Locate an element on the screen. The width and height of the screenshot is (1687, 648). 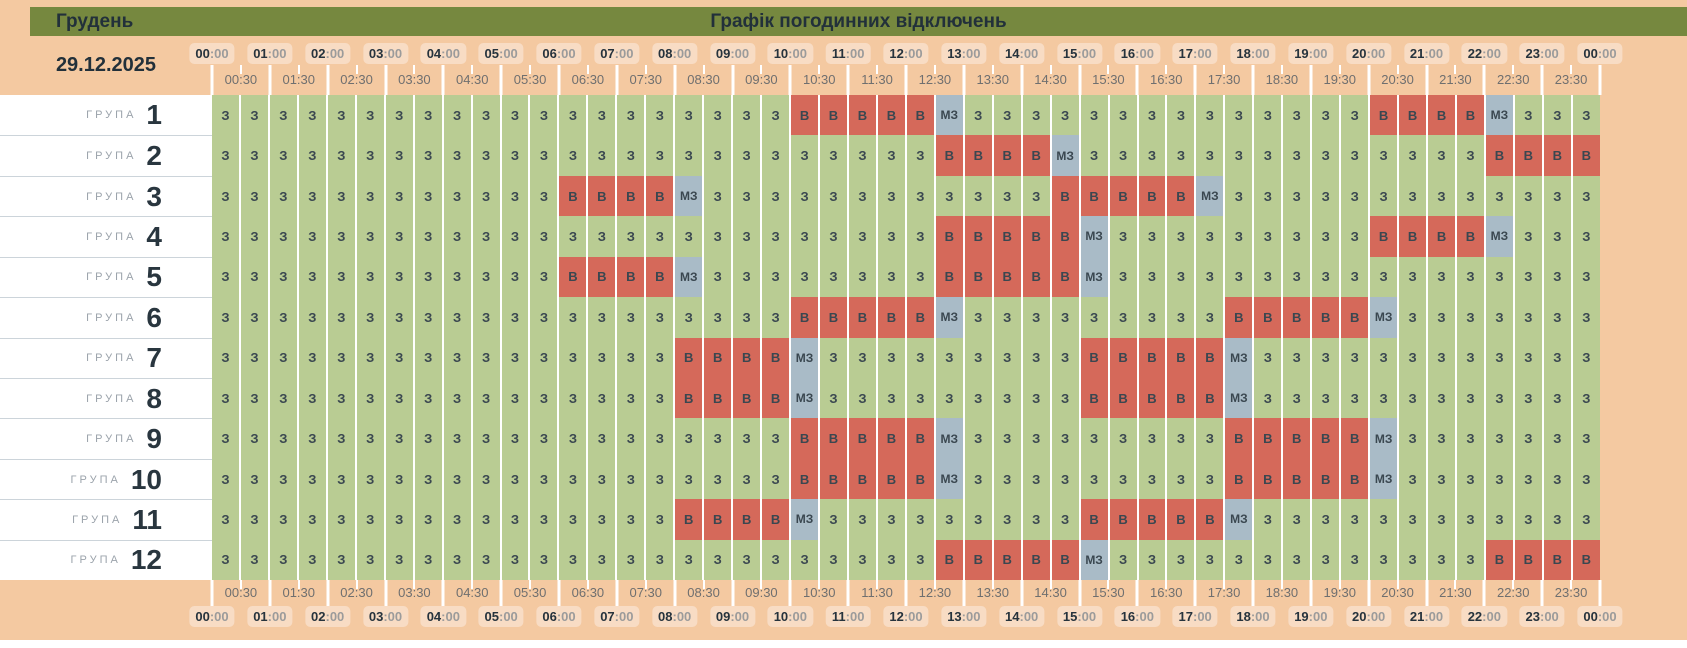
half-hour-label: 12:30 is located at coordinates (935, 592).